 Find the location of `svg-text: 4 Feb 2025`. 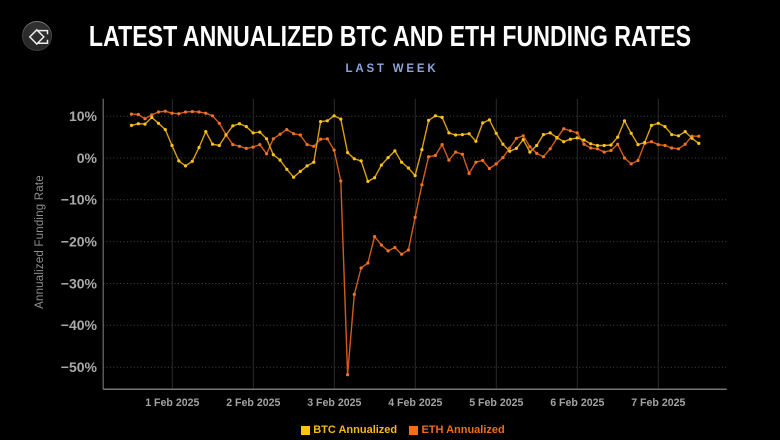

svg-text: 4 Feb 2025 is located at coordinates (415, 403).